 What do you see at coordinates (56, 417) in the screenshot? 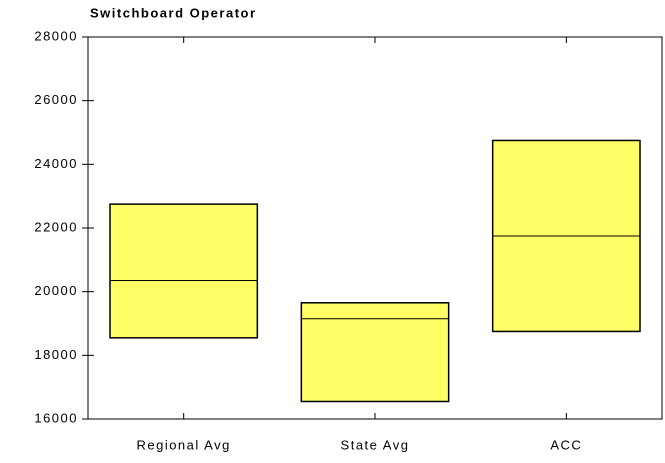
I see `y-tick-label: 16000` at bounding box center [56, 417].